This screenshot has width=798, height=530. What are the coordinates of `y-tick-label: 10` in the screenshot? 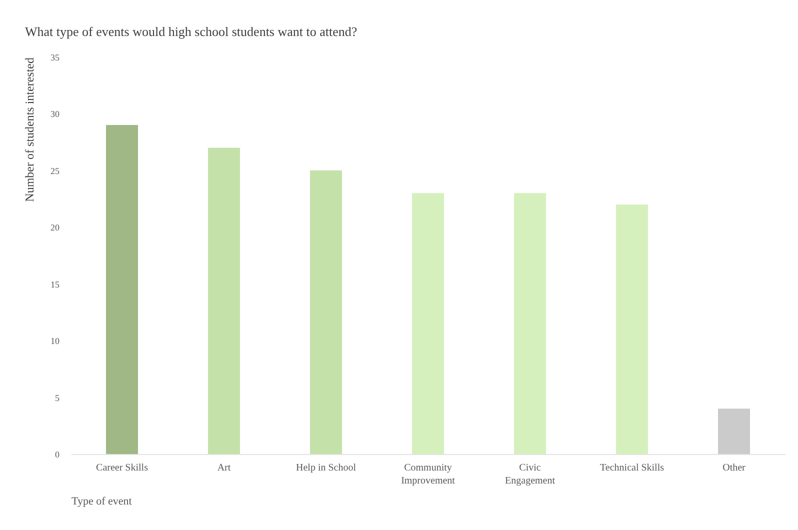 It's located at (55, 341).